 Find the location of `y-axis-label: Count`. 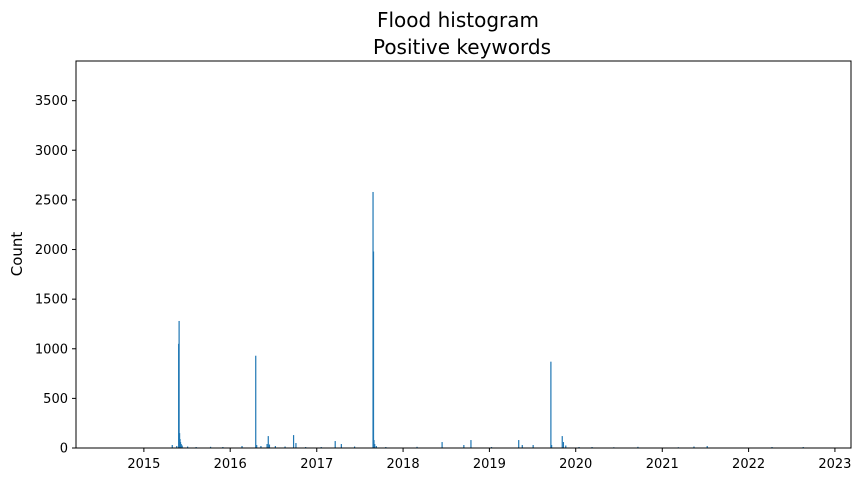

y-axis-label: Count is located at coordinates (17, 254).